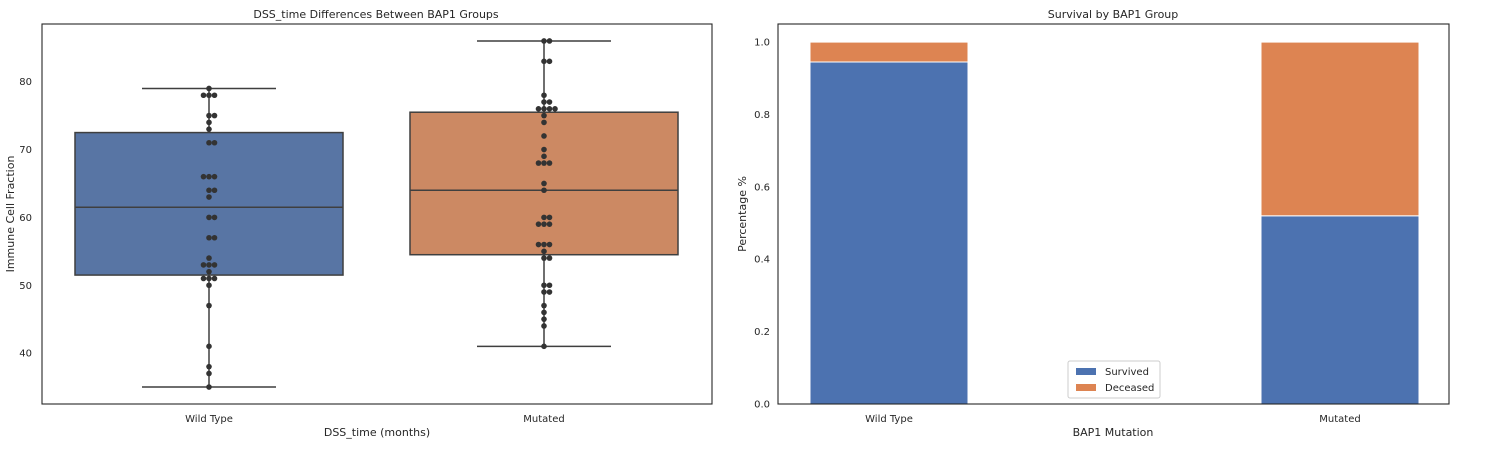 The height and width of the screenshot is (459, 1486). I want to click on bar-y-tick-label: 0.2, so click(762, 332).